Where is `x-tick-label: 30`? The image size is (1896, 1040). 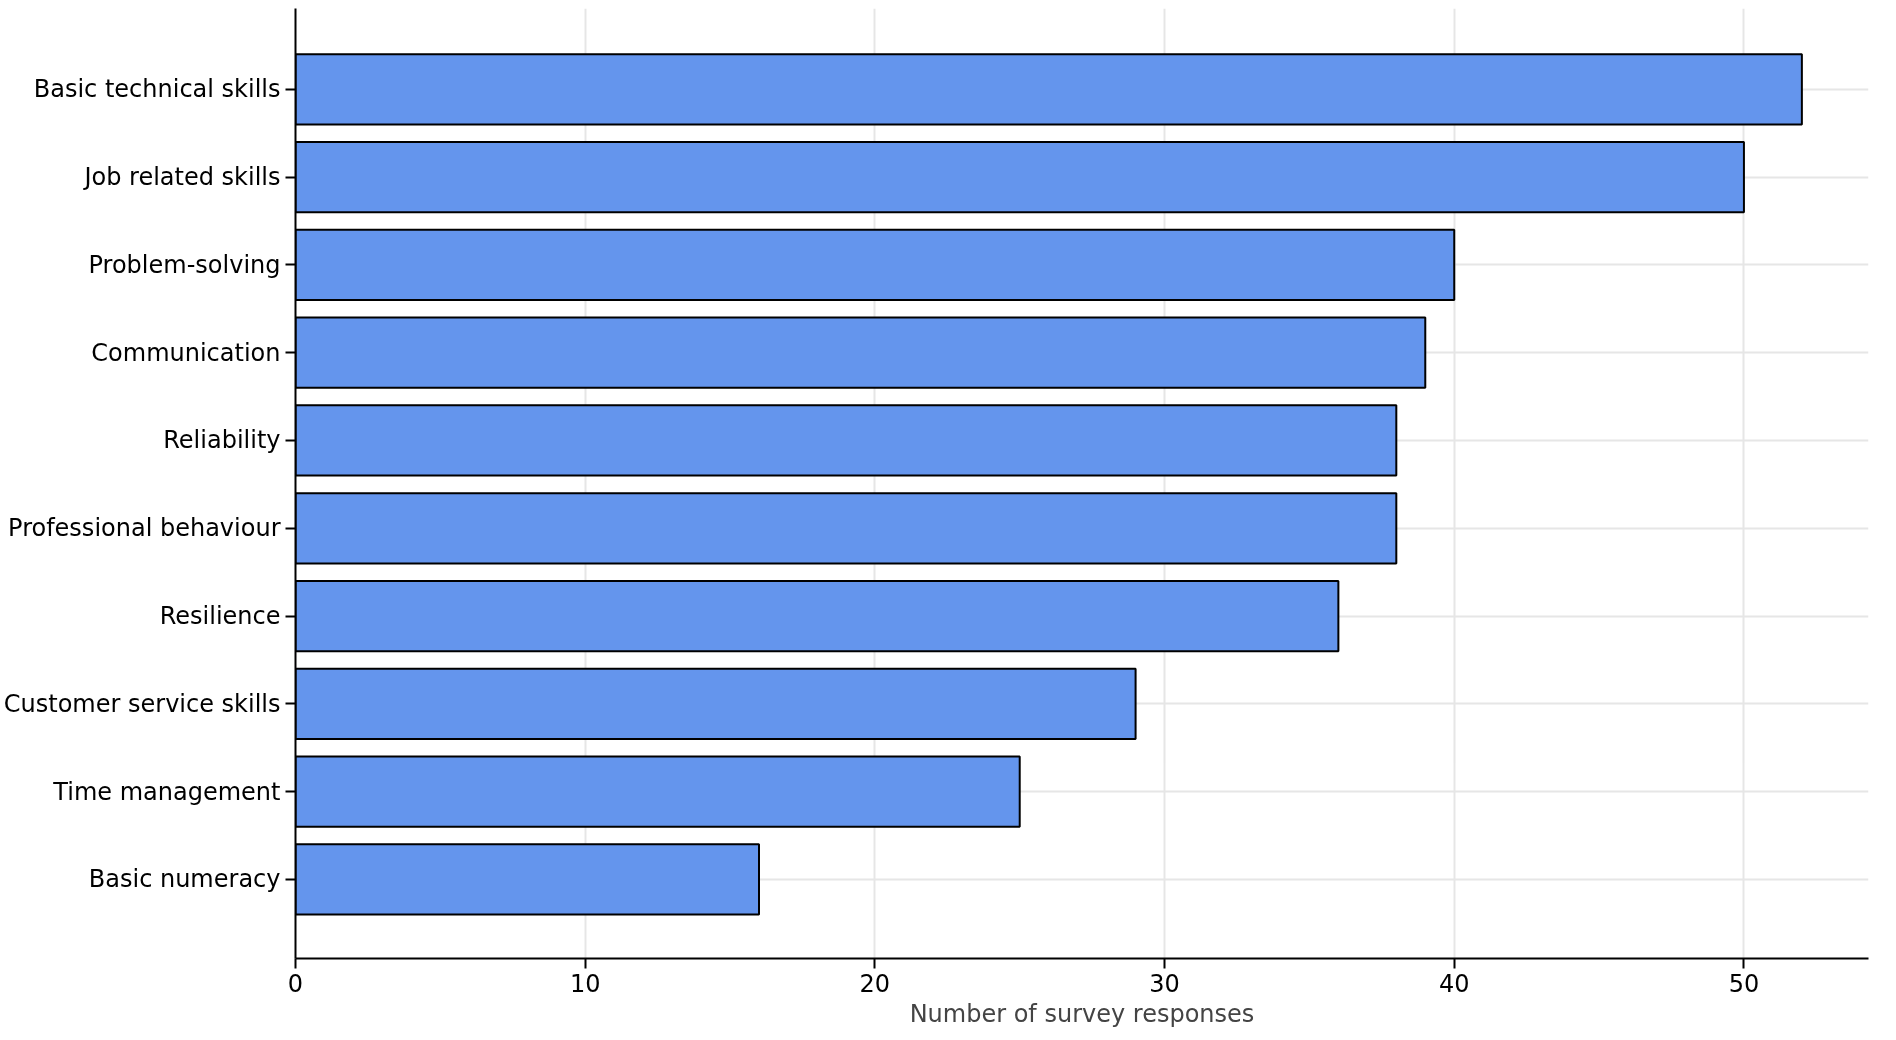 x-tick-label: 30 is located at coordinates (1164, 983).